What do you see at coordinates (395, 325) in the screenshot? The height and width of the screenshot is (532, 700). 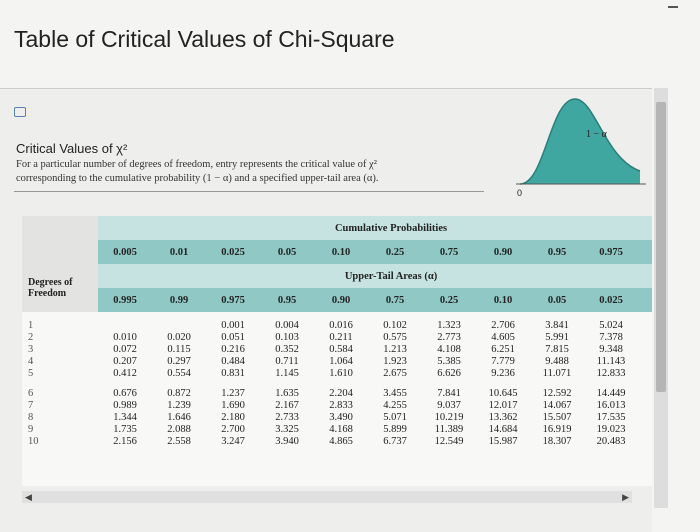 I see `critical-value: 0.102` at bounding box center [395, 325].